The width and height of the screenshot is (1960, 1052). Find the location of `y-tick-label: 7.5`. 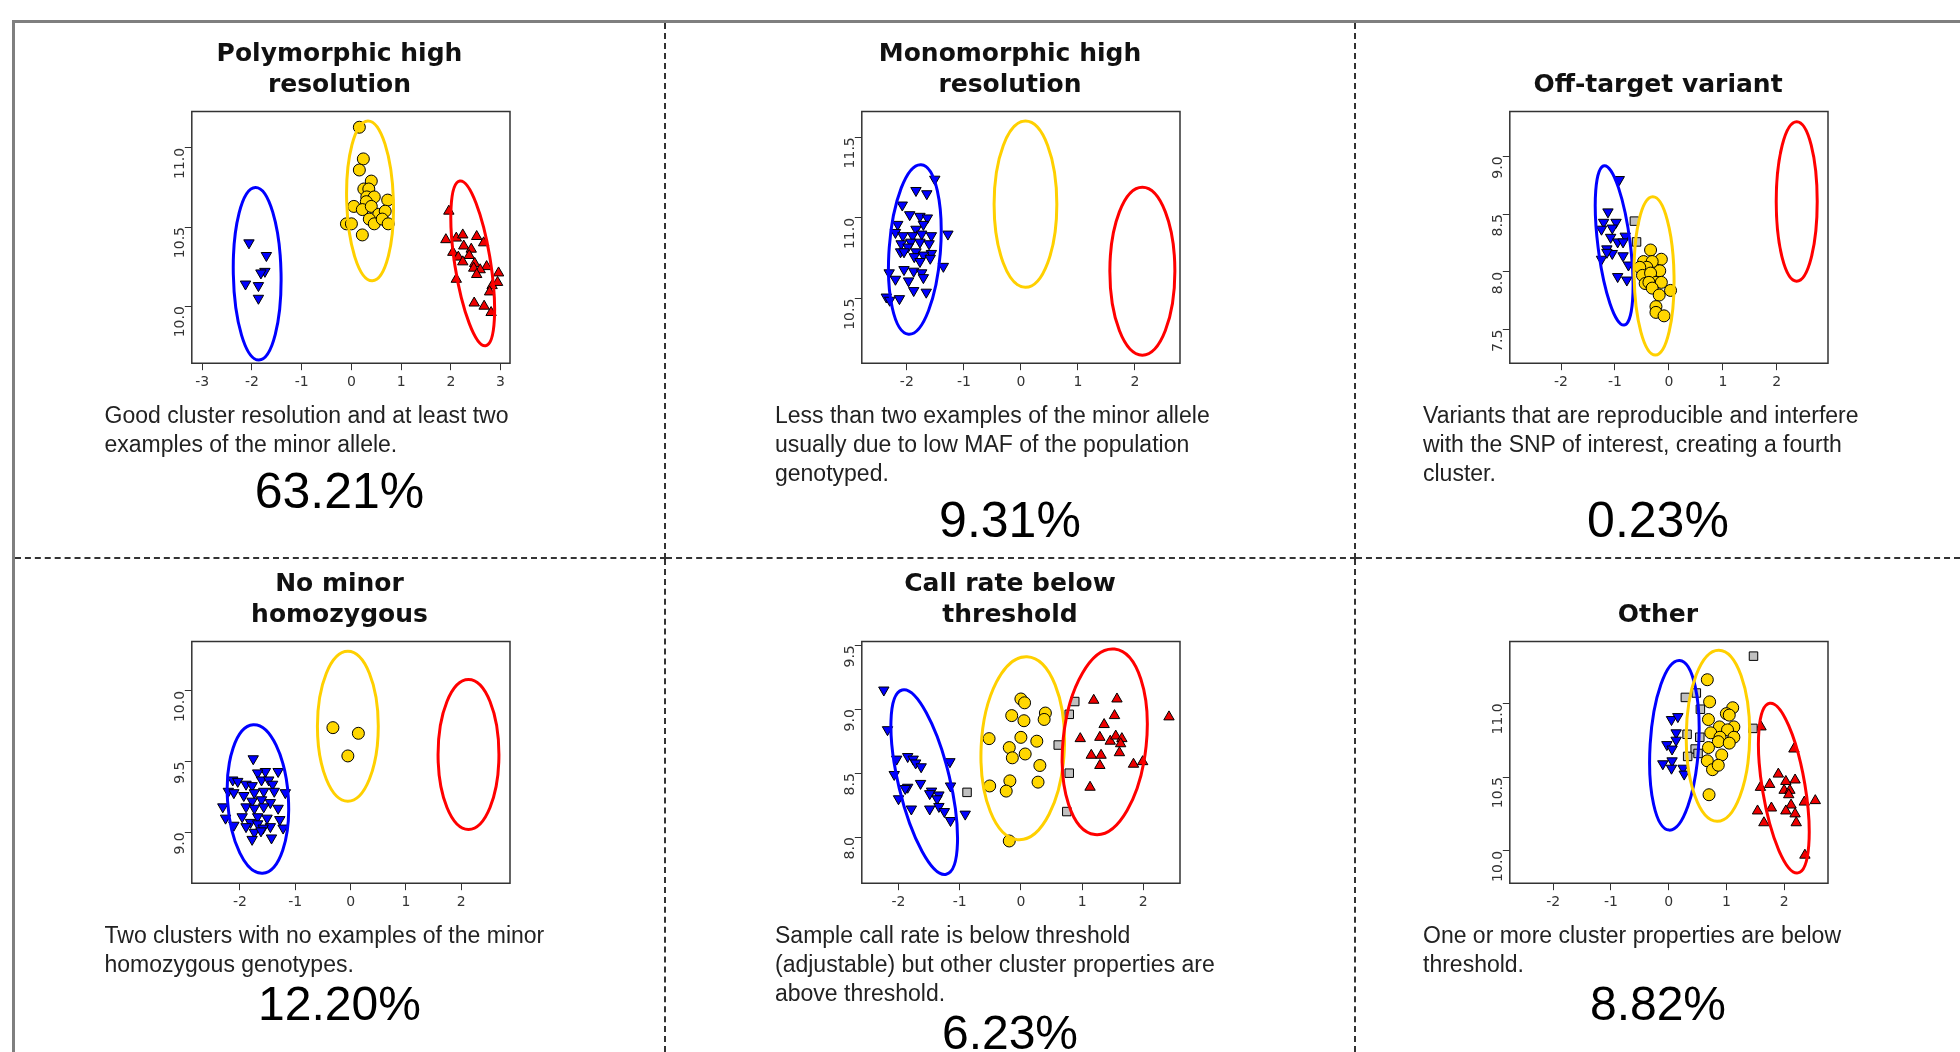

y-tick-label: 7.5 is located at coordinates (1497, 340).